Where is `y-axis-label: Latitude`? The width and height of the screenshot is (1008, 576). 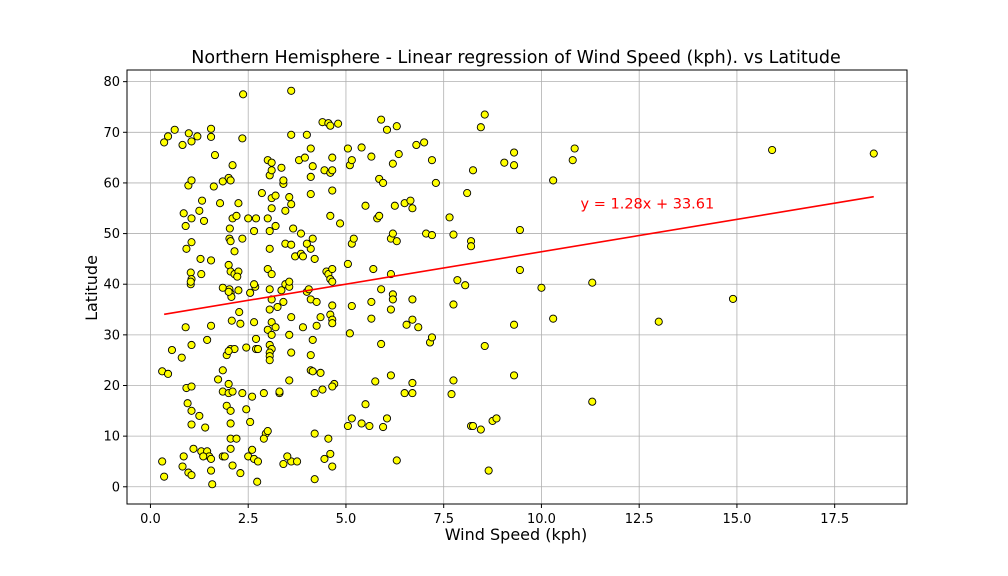
y-axis-label: Latitude is located at coordinates (91, 288).